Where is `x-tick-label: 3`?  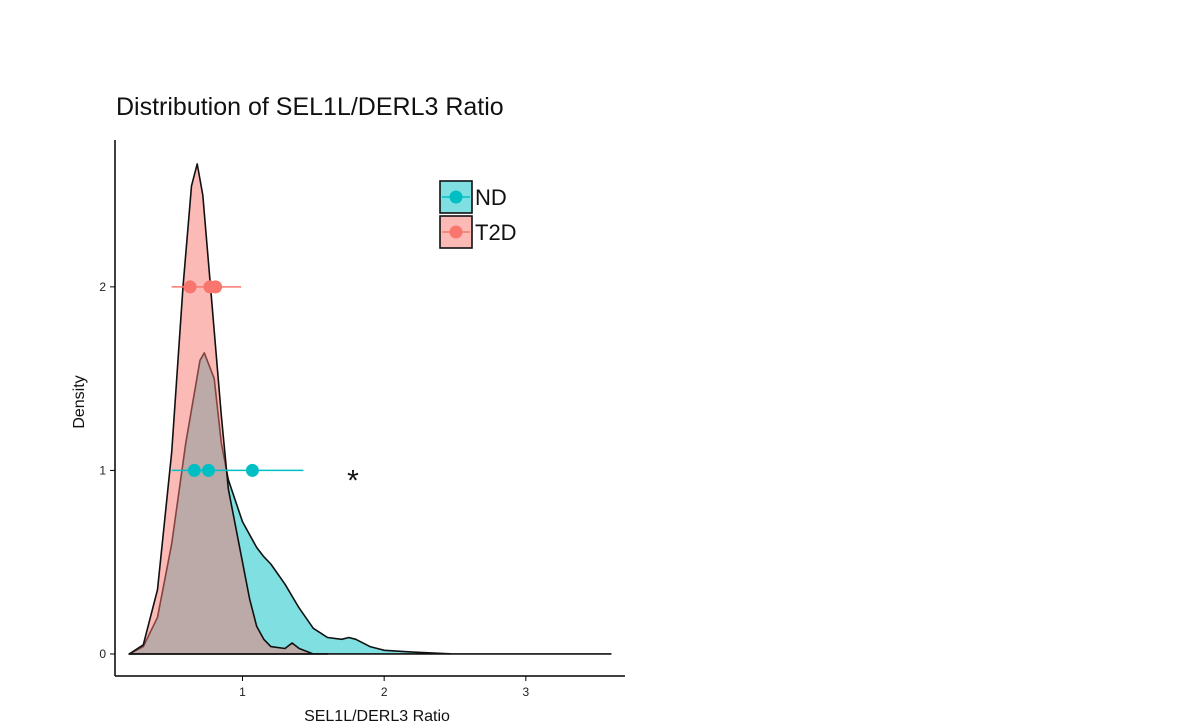
x-tick-label: 3 is located at coordinates (525, 692).